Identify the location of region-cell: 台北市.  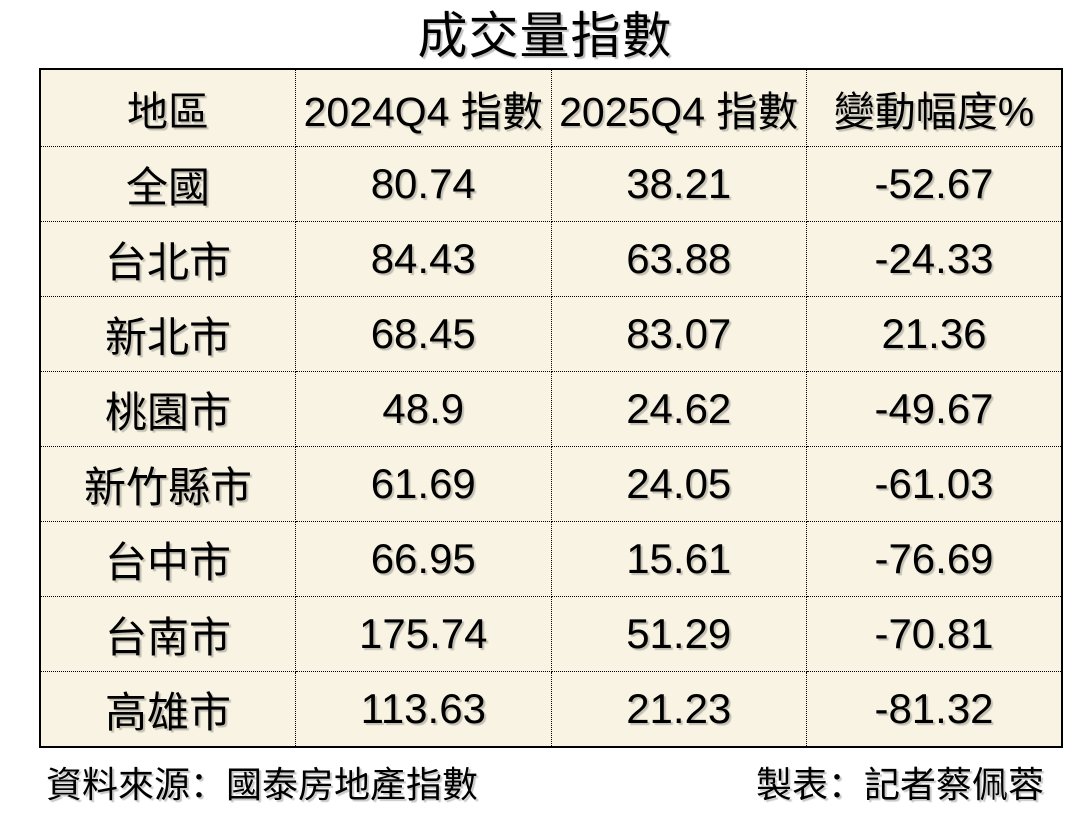
(167, 259).